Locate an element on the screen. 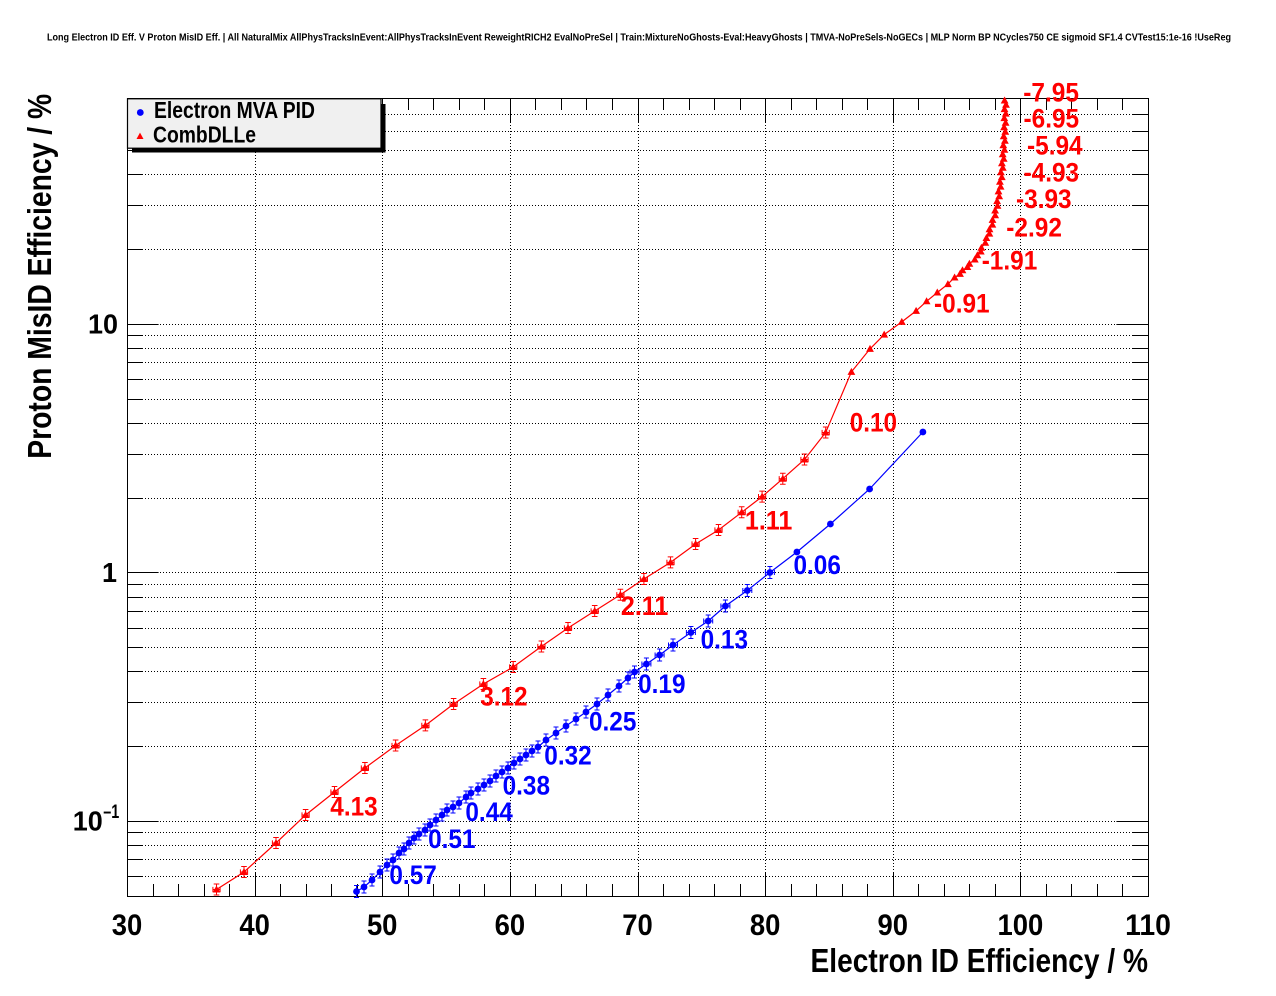 This screenshot has width=1276, height=996. svg-text: -0.91 is located at coordinates (962, 303).